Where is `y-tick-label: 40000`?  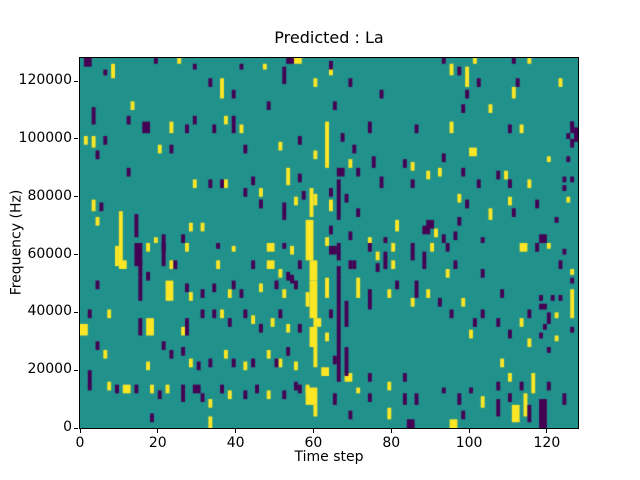
y-tick-label: 40000 is located at coordinates (49, 311).